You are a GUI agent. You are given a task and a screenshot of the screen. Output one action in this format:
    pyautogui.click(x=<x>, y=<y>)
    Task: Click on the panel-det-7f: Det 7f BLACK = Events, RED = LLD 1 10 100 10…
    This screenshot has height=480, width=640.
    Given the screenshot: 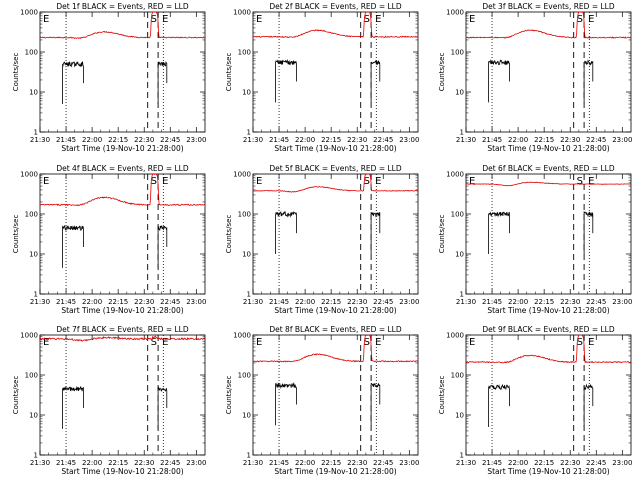 What is the action you would take?
    pyautogui.click(x=109, y=400)
    